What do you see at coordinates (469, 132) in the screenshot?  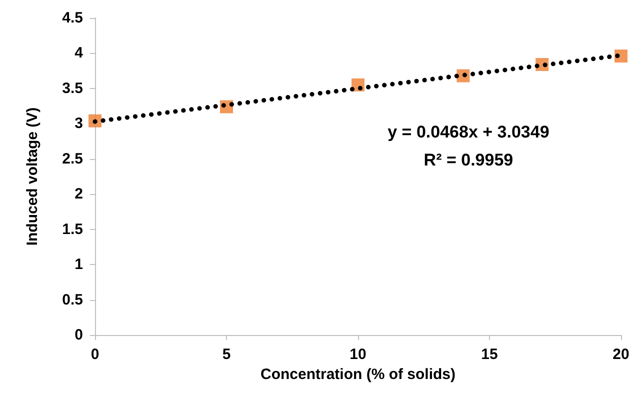 I see `annotation: y = 0.0468x + 3.0349` at bounding box center [469, 132].